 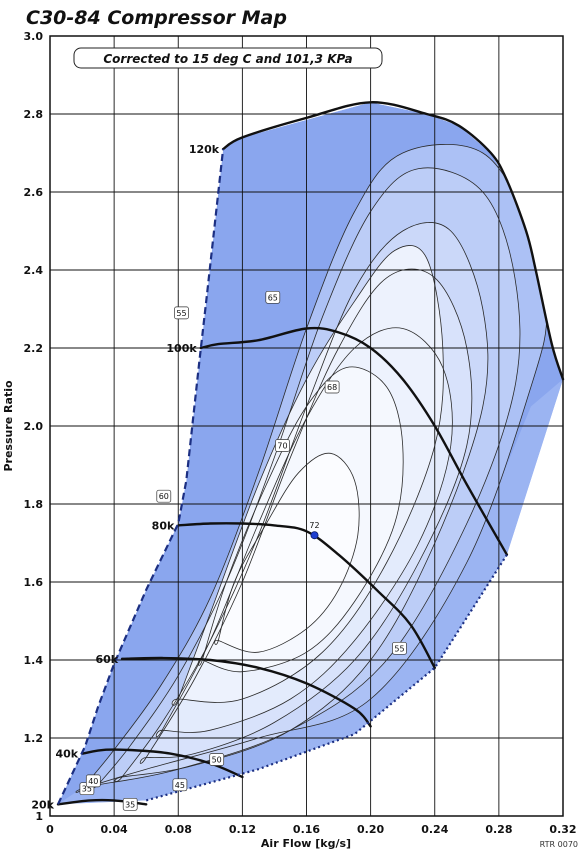 I want to click on y-tick-label: 2.8, so click(x=34, y=114).